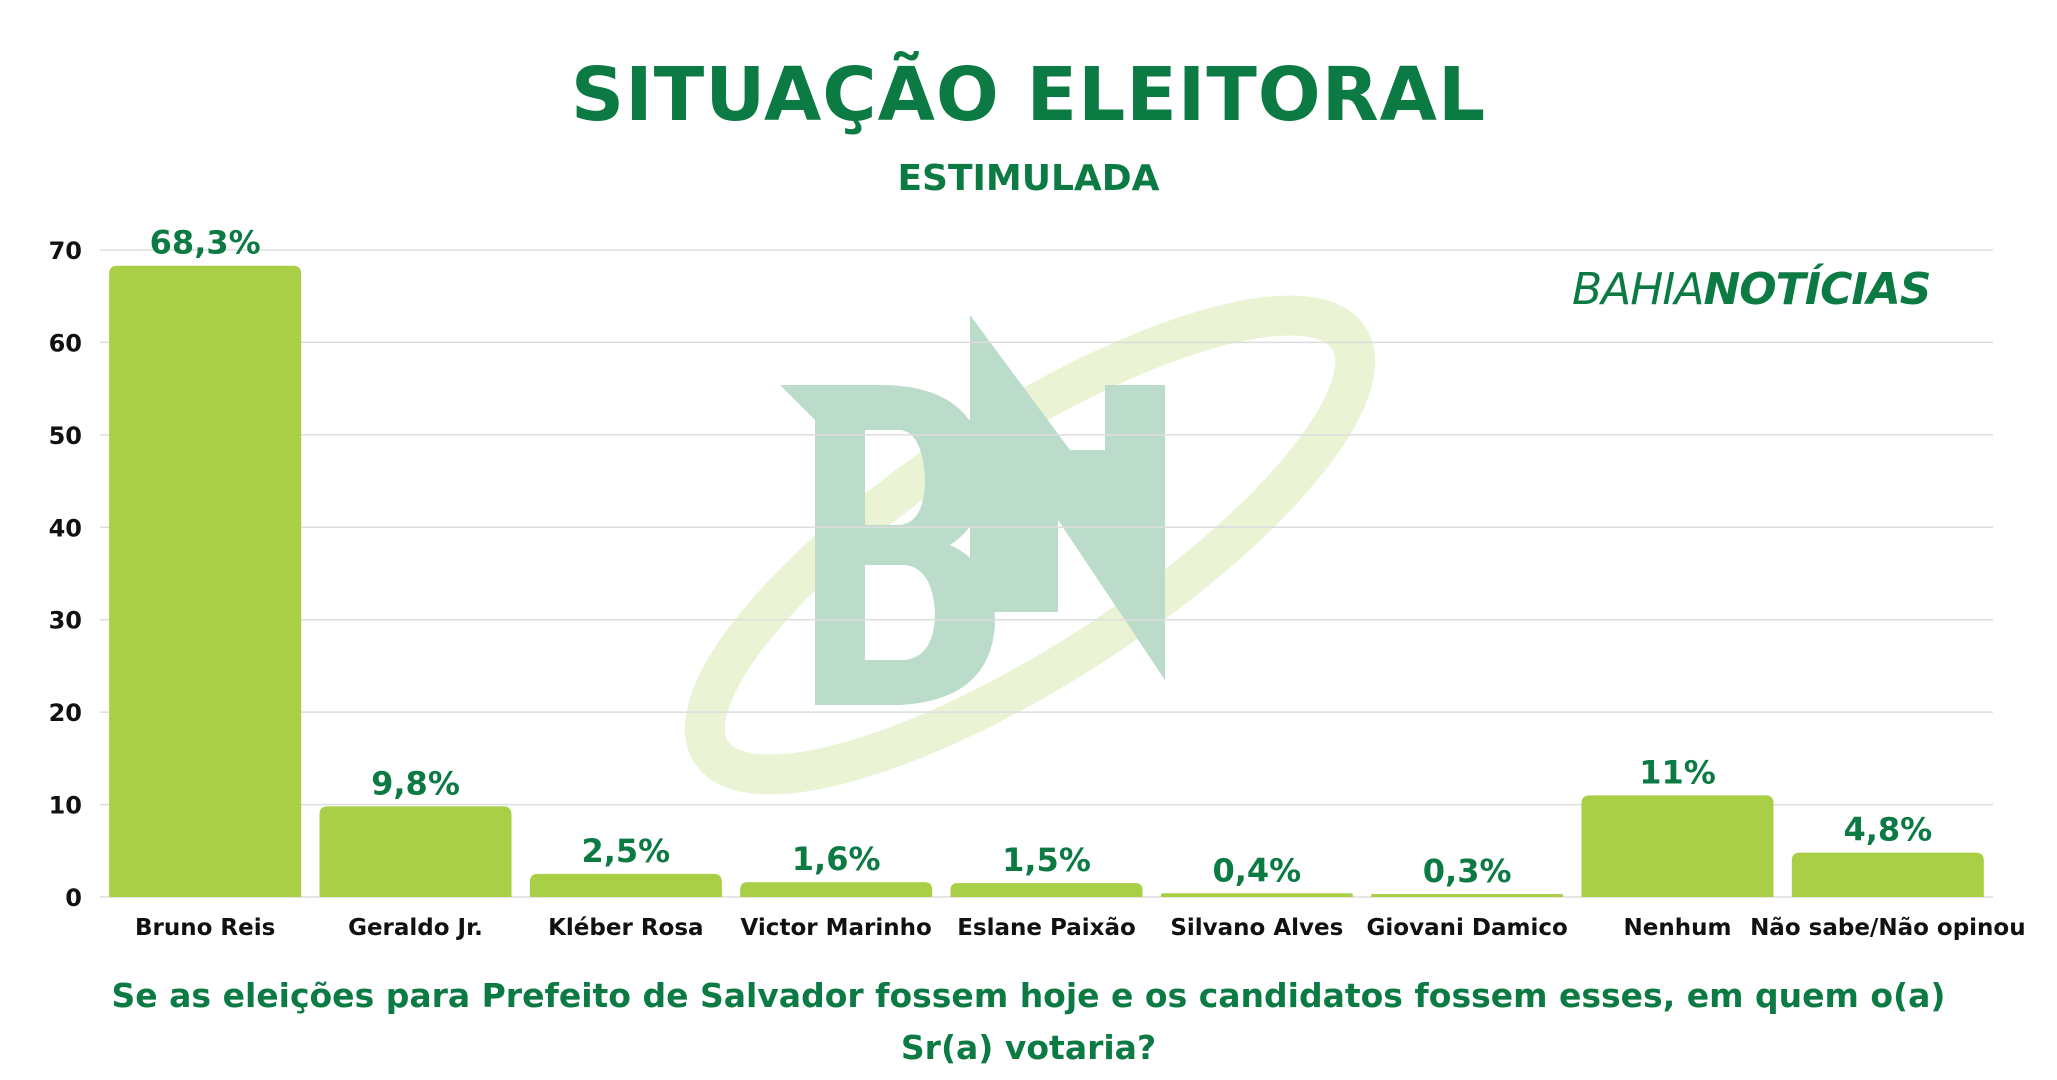  Describe the element at coordinates (65, 251) in the screenshot. I see `y-tick-label: 70` at that location.